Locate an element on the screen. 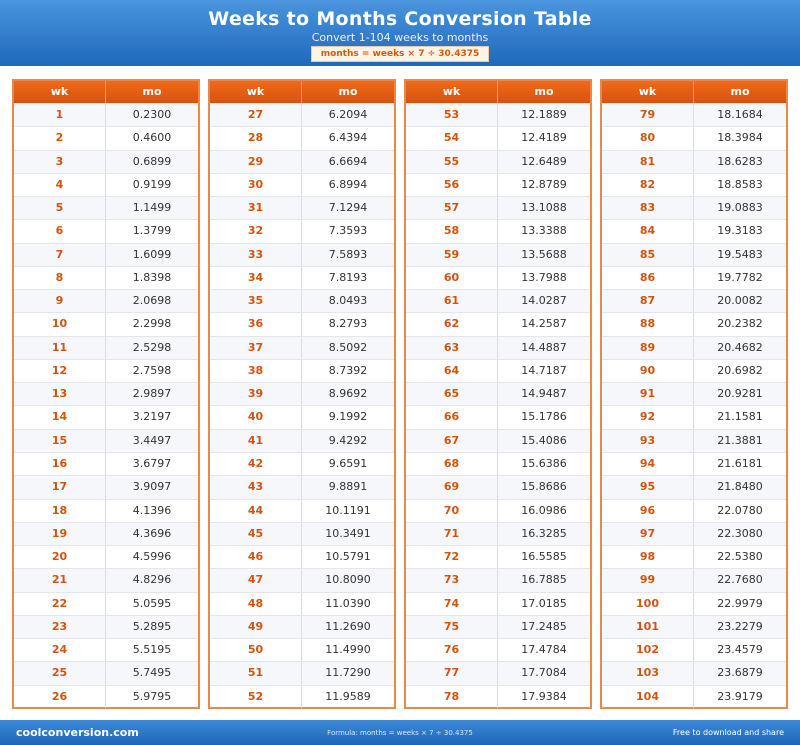 The image size is (800, 745). week-cell: 57 is located at coordinates (452, 208).